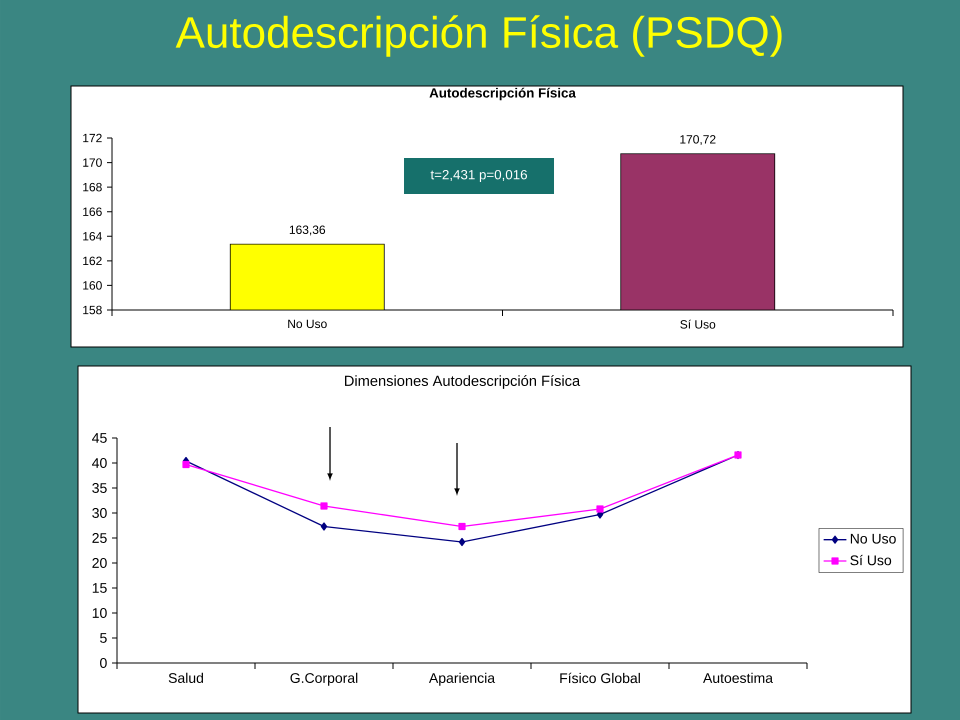 This screenshot has width=960, height=720. What do you see at coordinates (103, 638) in the screenshot?
I see `y-tick-label: 5` at bounding box center [103, 638].